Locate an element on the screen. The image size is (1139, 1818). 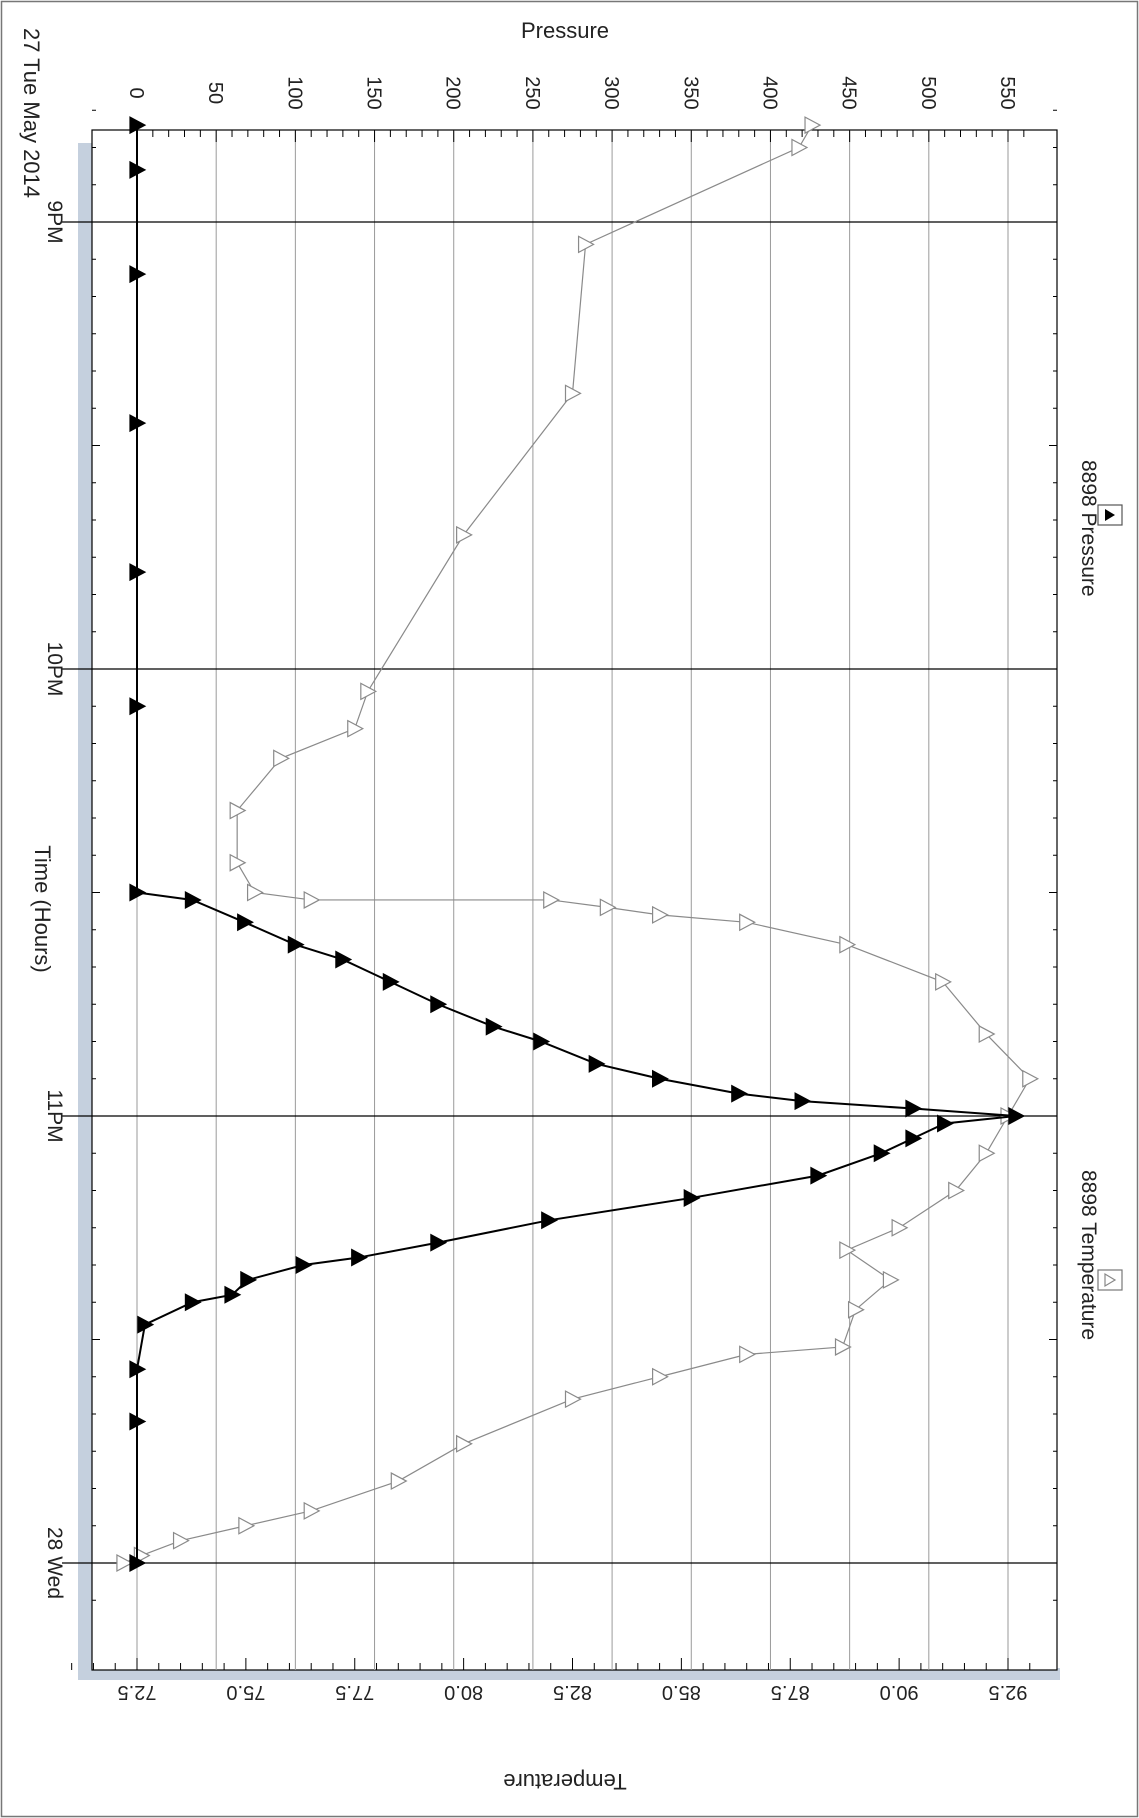
pressure-tick-label: 350 is located at coordinates (690, 92).